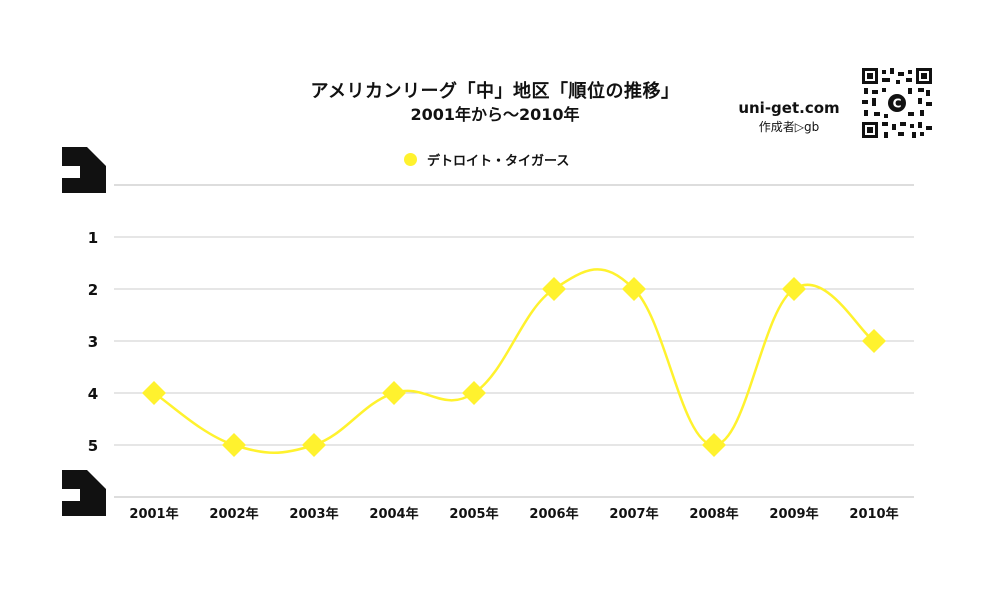 The height and width of the screenshot is (600, 1000). I want to click on y-tick-label: 2, so click(93, 290).